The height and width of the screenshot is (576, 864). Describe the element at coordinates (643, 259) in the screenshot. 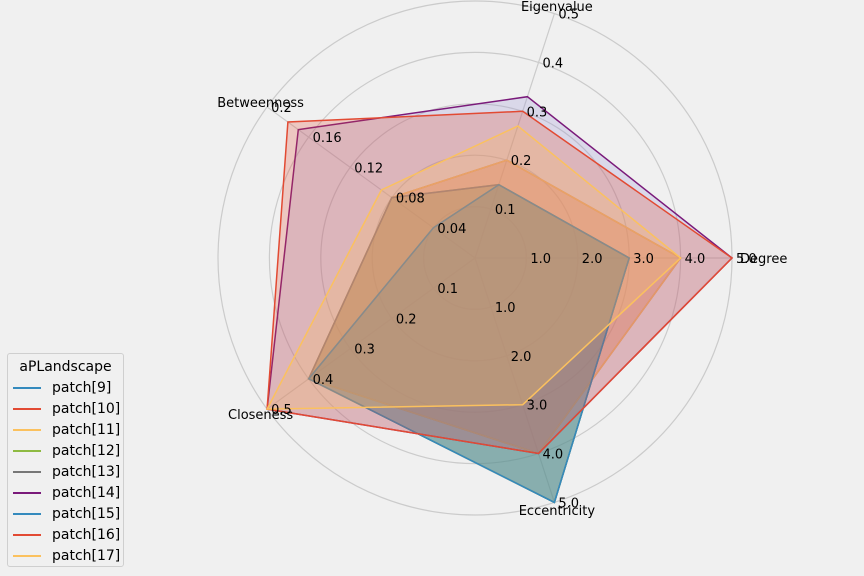

I see `tick-label-degree-3: 3.0` at that location.